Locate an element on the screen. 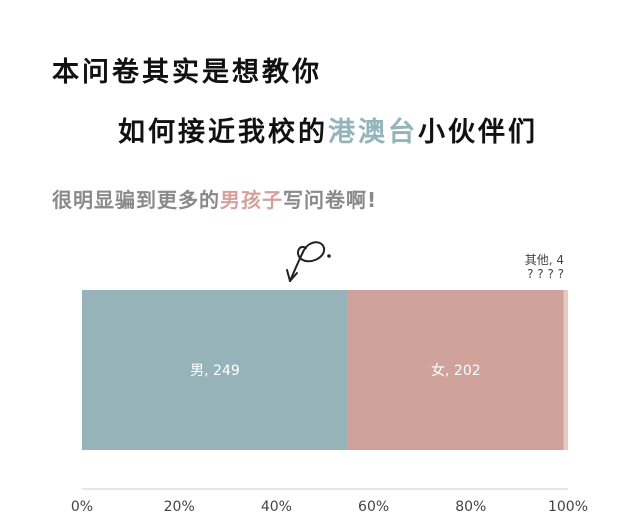 The height and width of the screenshot is (532, 640). headline-line-2-suffix: 小伙伴们 is located at coordinates (478, 132).